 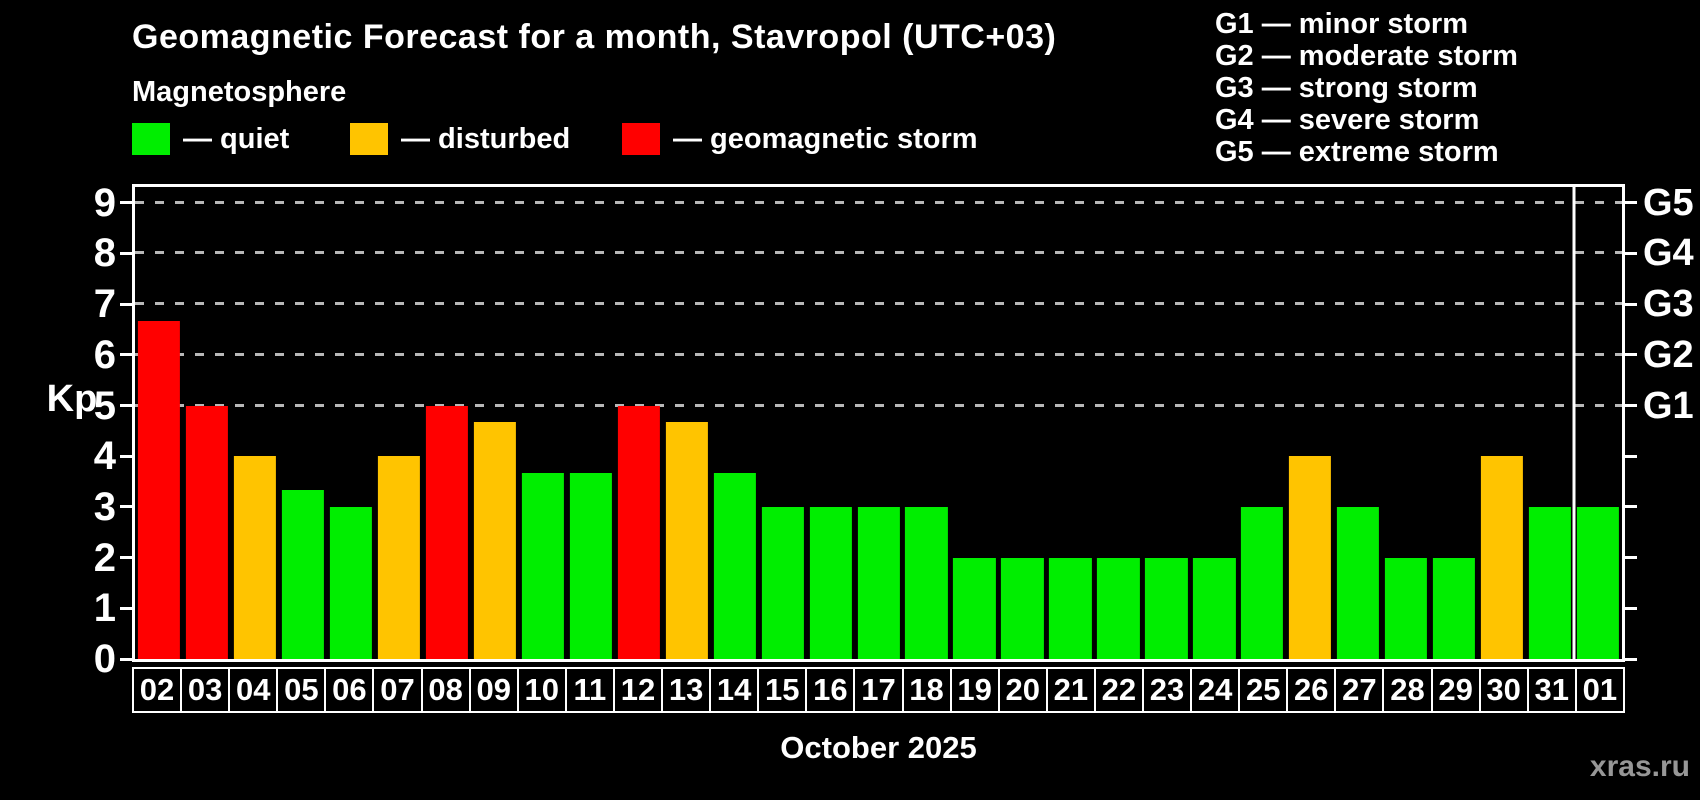 I want to click on x-day-cell-02: 02, so click(x=157, y=690).